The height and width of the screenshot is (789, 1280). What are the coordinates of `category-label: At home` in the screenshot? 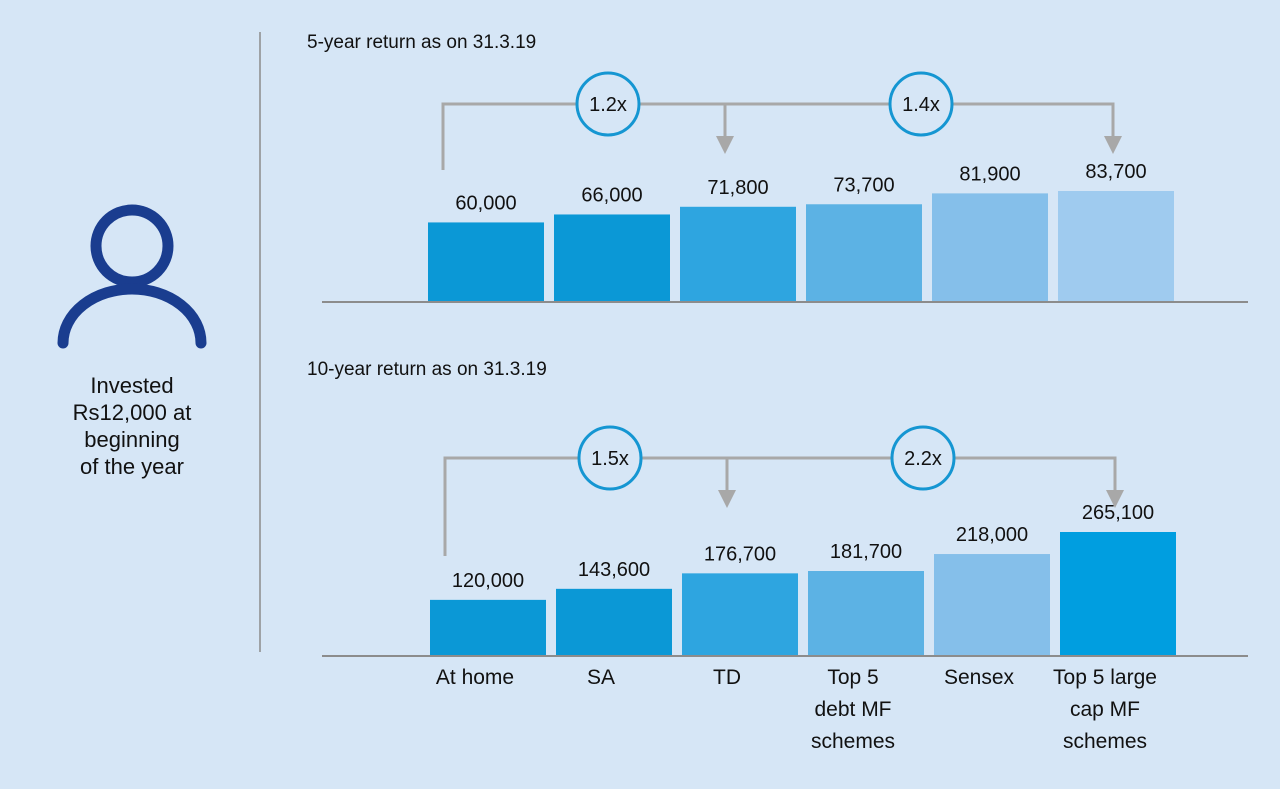 It's located at (475, 677).